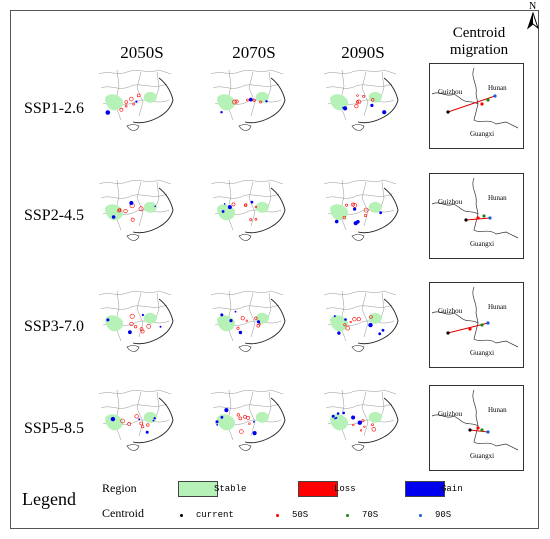 This screenshot has width=550, height=539. What do you see at coordinates (347, 515) in the screenshot?
I see `legend-centroid-dot-70s` at bounding box center [347, 515].